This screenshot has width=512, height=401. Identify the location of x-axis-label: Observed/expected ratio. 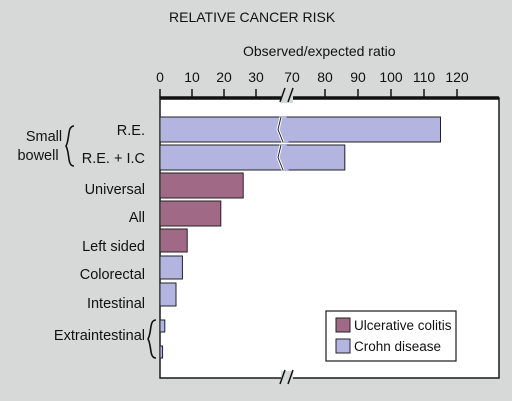
(319, 51).